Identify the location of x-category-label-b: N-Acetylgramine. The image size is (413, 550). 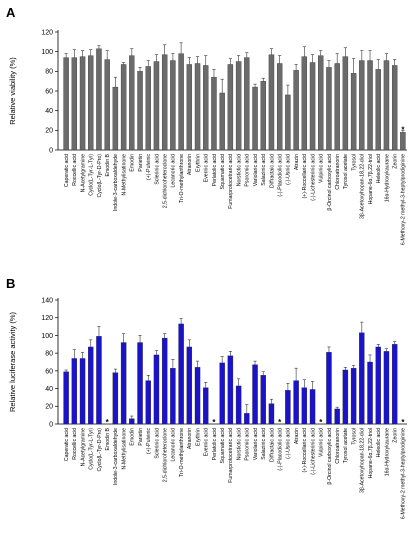
(83, 447).